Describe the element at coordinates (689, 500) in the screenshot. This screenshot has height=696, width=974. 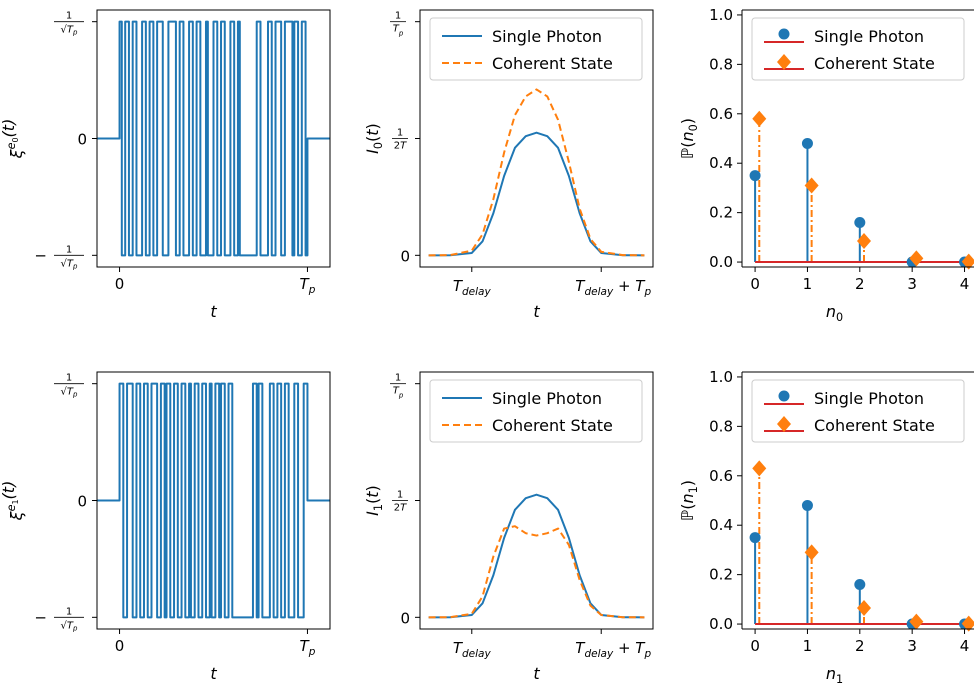
I see `y-axis-label: ℙ(n1)` at that location.